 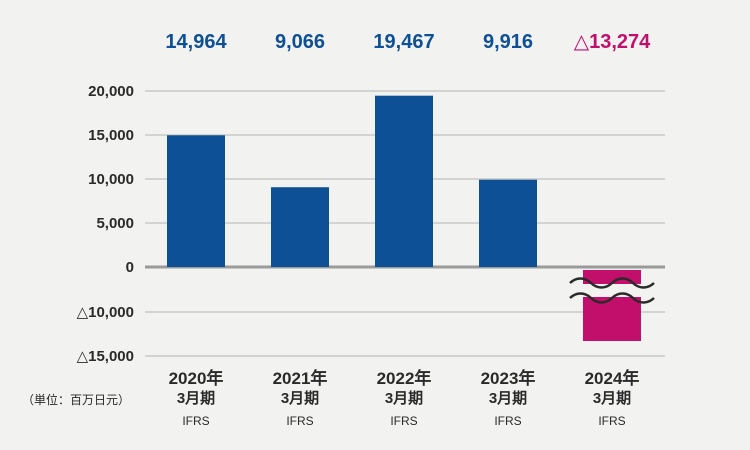 I want to click on y-tick-label: 10,000, so click(x=111, y=179).